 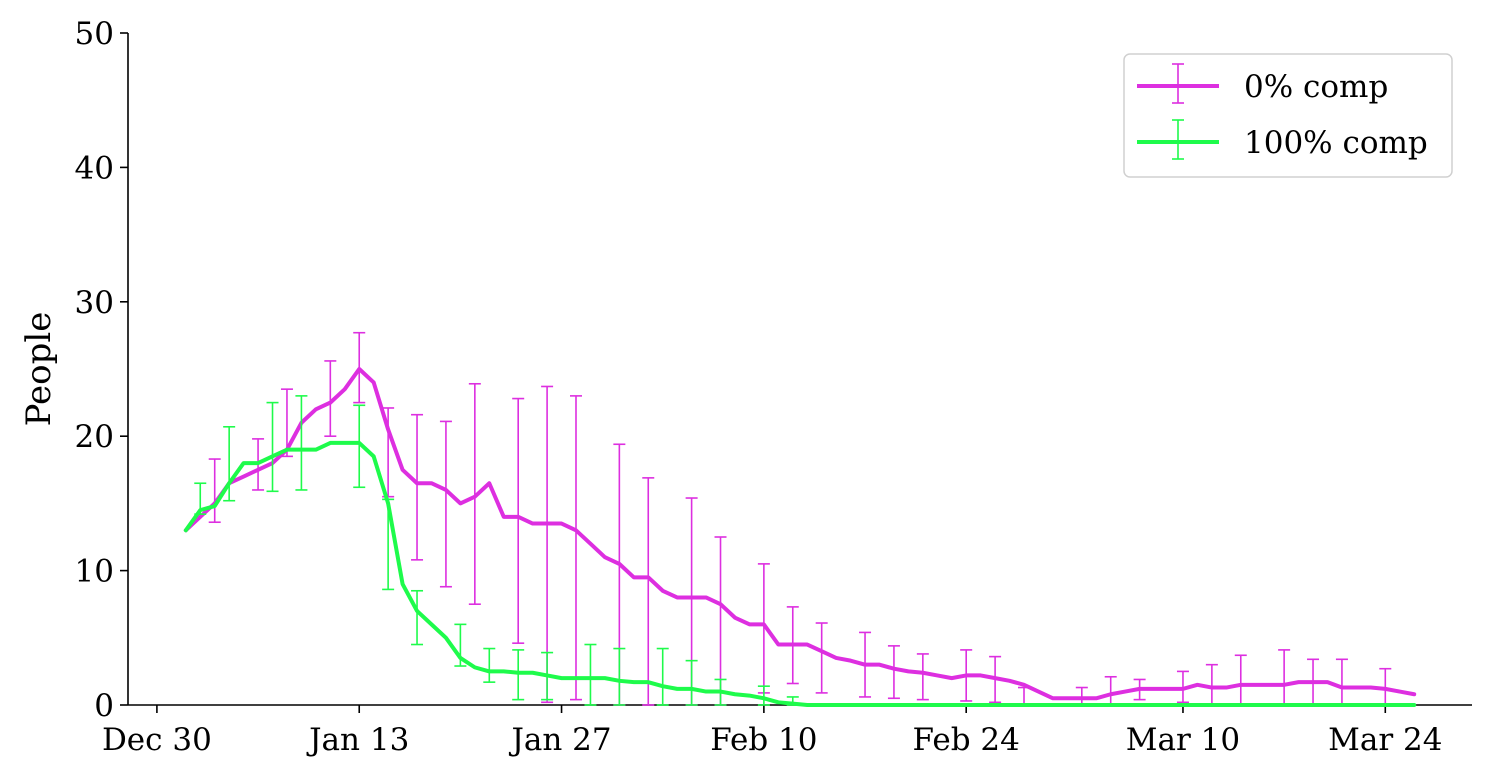 What do you see at coordinates (157, 740) in the screenshot?
I see `x-tick-label: Dec 30` at bounding box center [157, 740].